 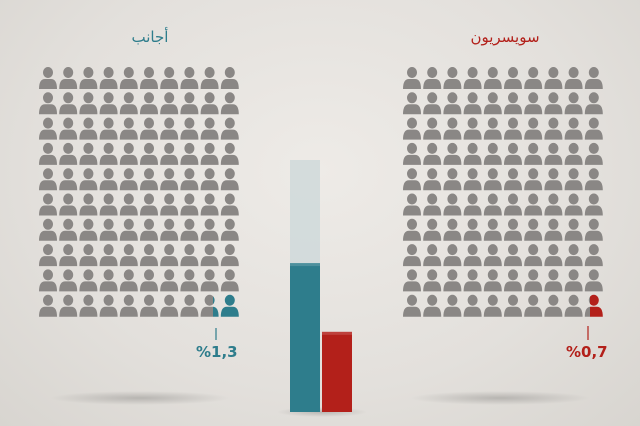 I want to click on shadow, so click(x=140, y=398).